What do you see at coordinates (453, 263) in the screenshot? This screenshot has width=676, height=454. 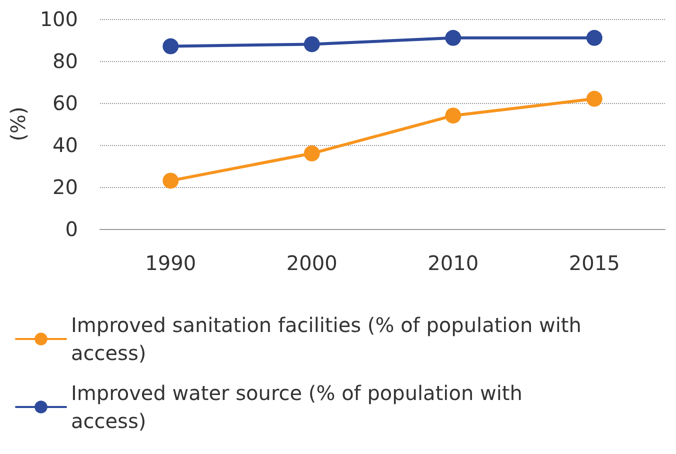 I see `x-tick-label: 2010` at bounding box center [453, 263].